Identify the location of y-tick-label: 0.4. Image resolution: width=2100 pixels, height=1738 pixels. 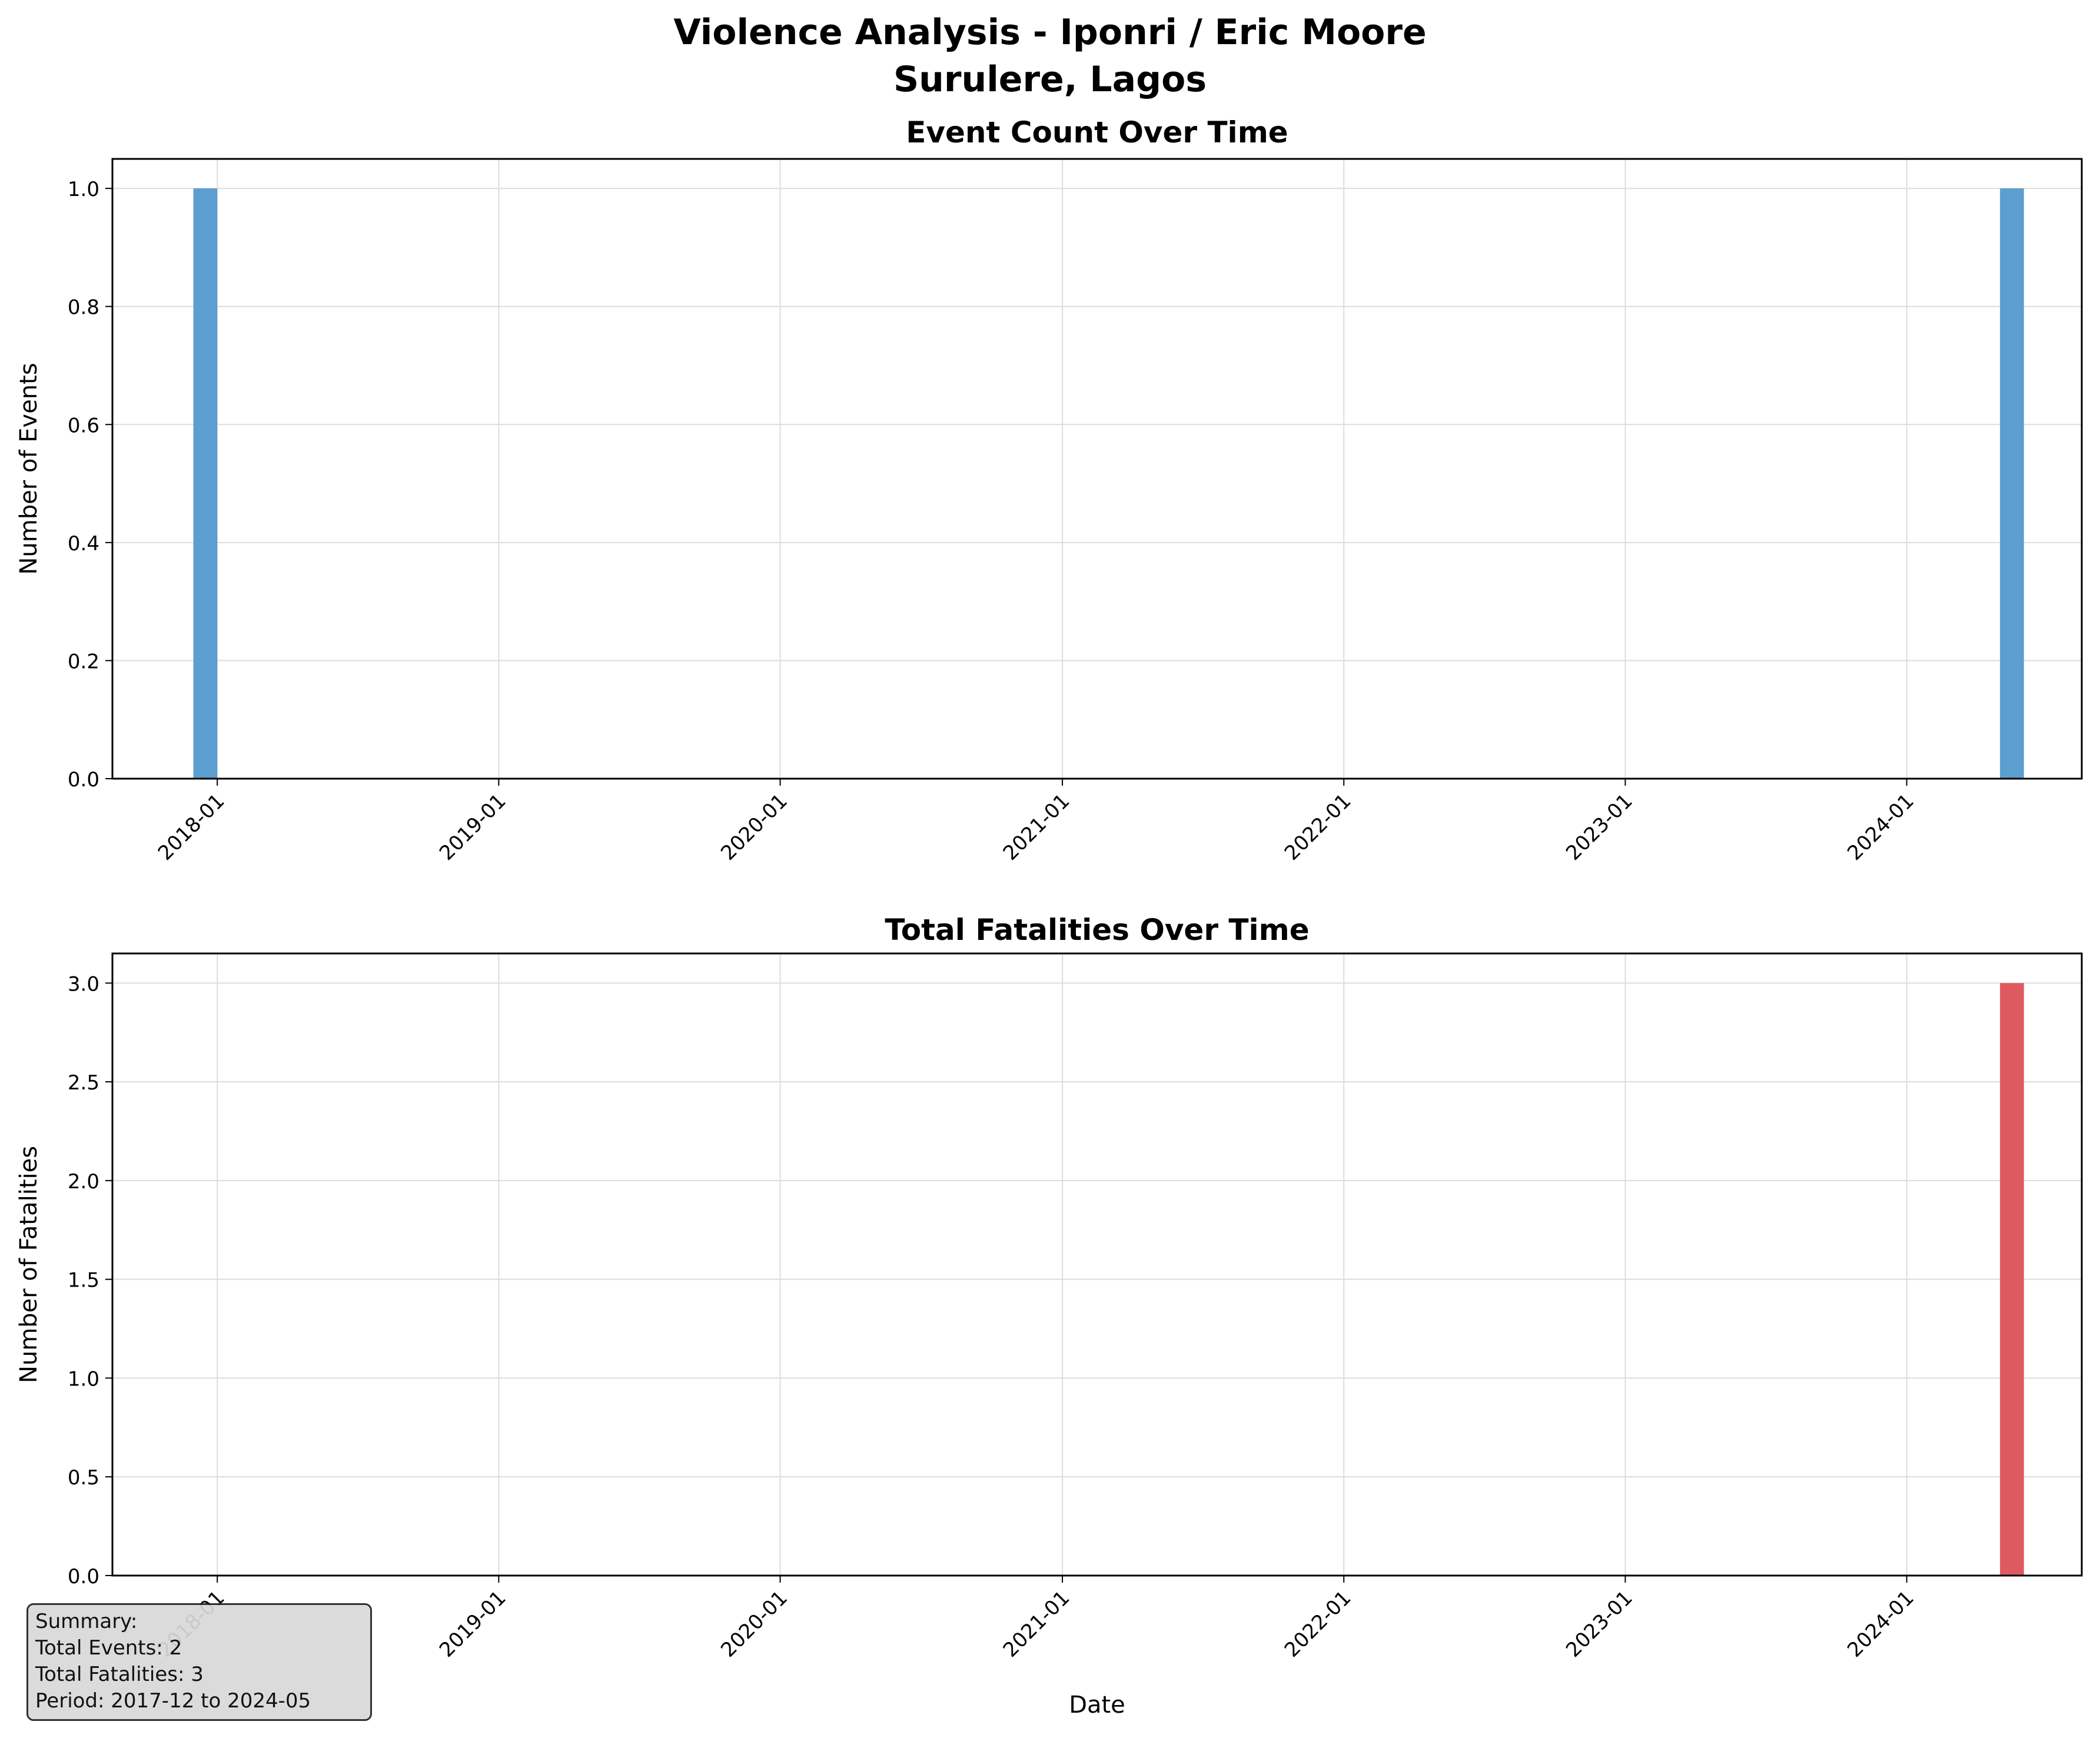
(84, 544).